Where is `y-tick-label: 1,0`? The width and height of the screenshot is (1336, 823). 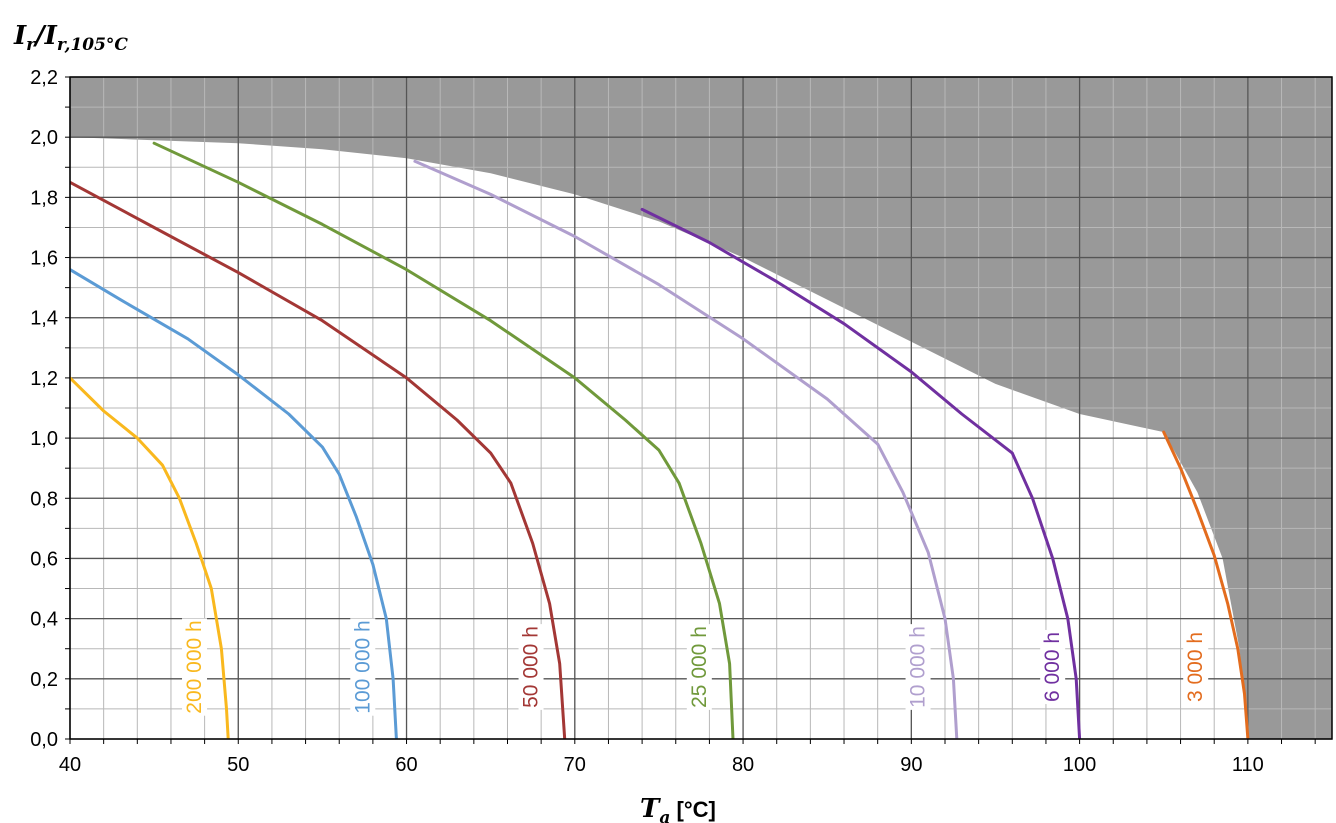 y-tick-label: 1,0 is located at coordinates (44, 439).